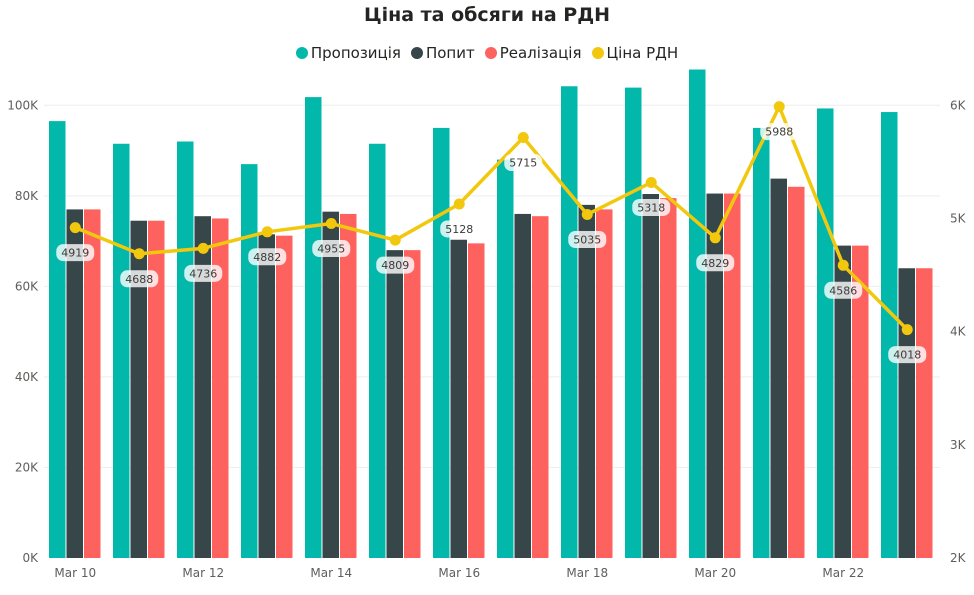 The width and height of the screenshot is (974, 595). Describe the element at coordinates (587, 573) in the screenshot. I see `x-tick-label: Mar 18` at that location.